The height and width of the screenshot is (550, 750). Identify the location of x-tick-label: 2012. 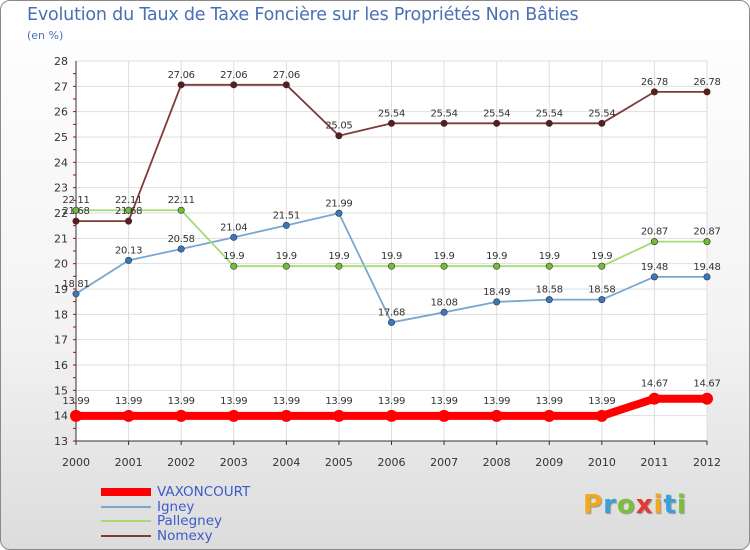
(707, 462).